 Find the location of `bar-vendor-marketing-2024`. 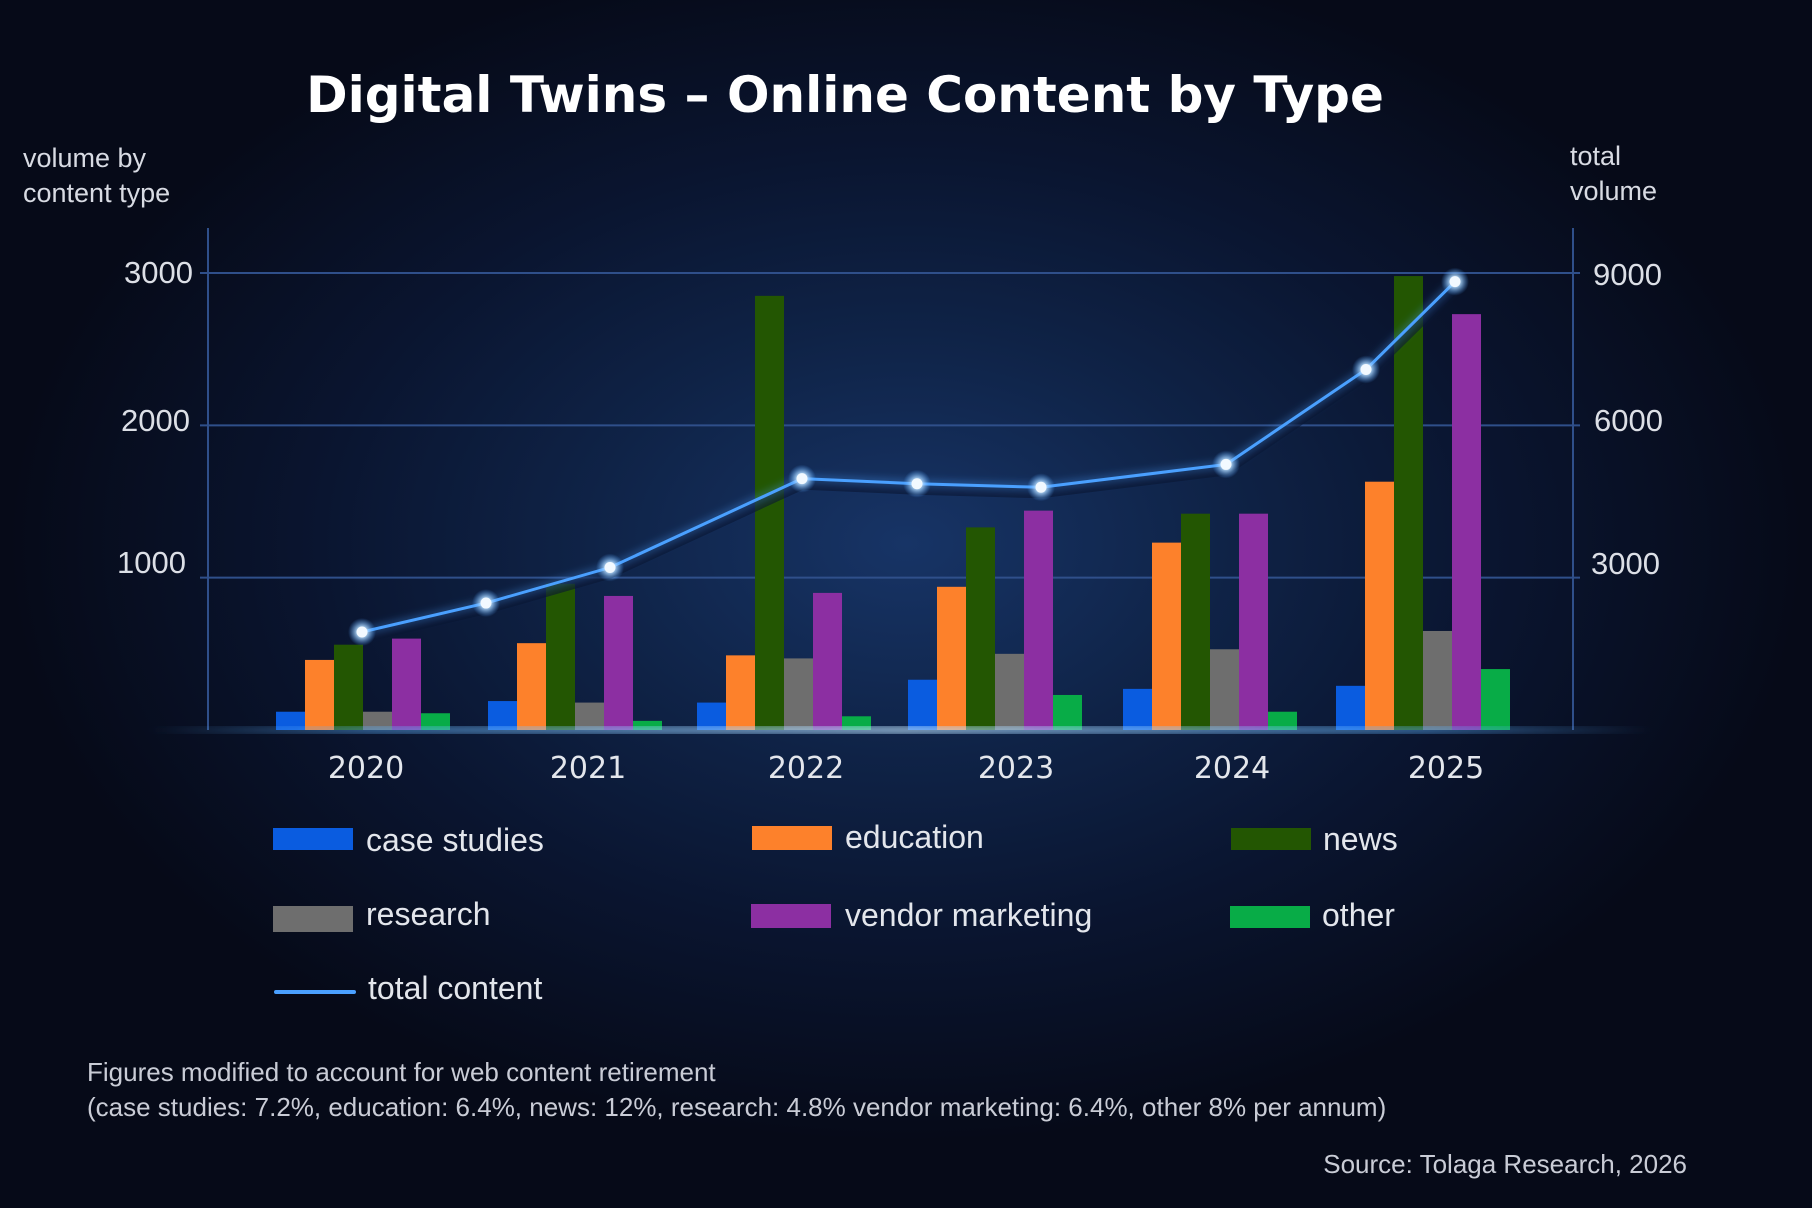

bar-vendor-marketing-2024 is located at coordinates (1253, 621).